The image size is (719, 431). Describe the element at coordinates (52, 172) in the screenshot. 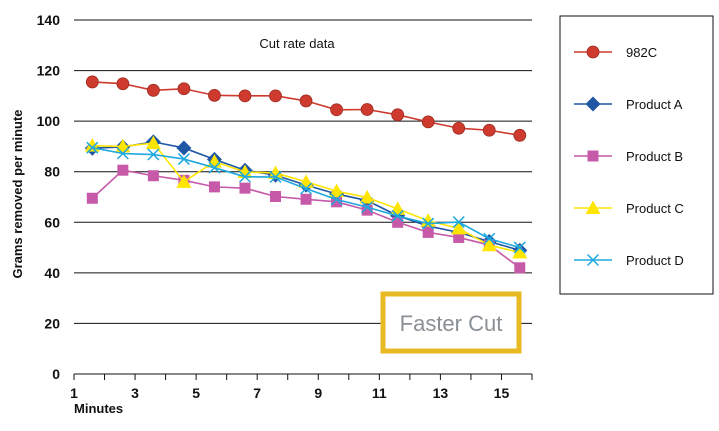

I see `y-tick-label: 80` at that location.